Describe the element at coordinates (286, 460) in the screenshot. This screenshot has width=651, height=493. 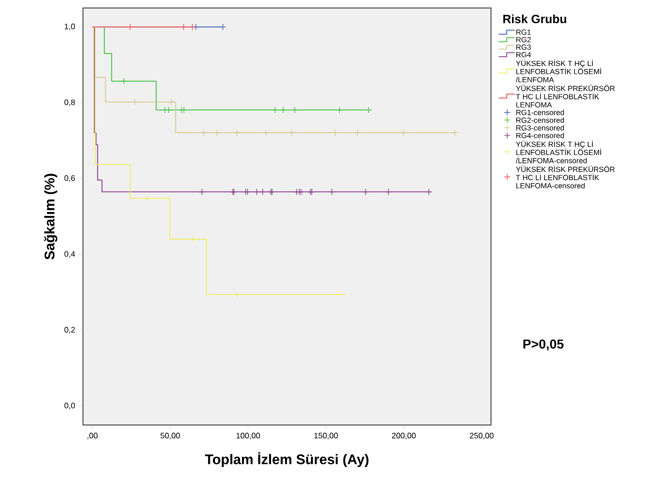
I see `x-axis-title: Toplam İzlem Süresi (Ay)` at that location.